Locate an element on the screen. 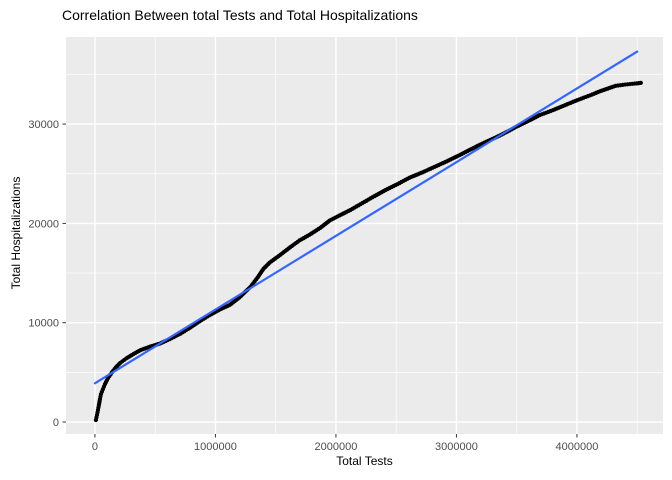 This screenshot has height=480, width=672. x-axis-title: Total Tests is located at coordinates (364, 461).